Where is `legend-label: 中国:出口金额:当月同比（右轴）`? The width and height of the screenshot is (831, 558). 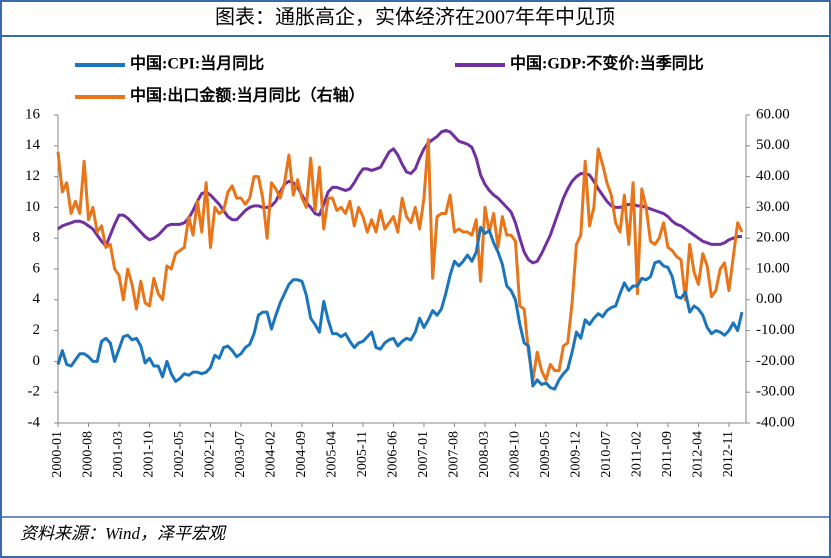
legend-label: 中国:出口金额:当月同比（右轴） is located at coordinates (247, 95).